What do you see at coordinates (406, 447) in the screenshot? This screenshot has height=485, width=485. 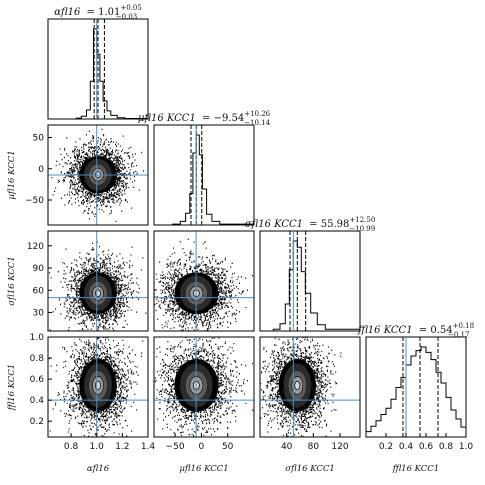 I see `x-tick-label: 0.4` at bounding box center [406, 447].